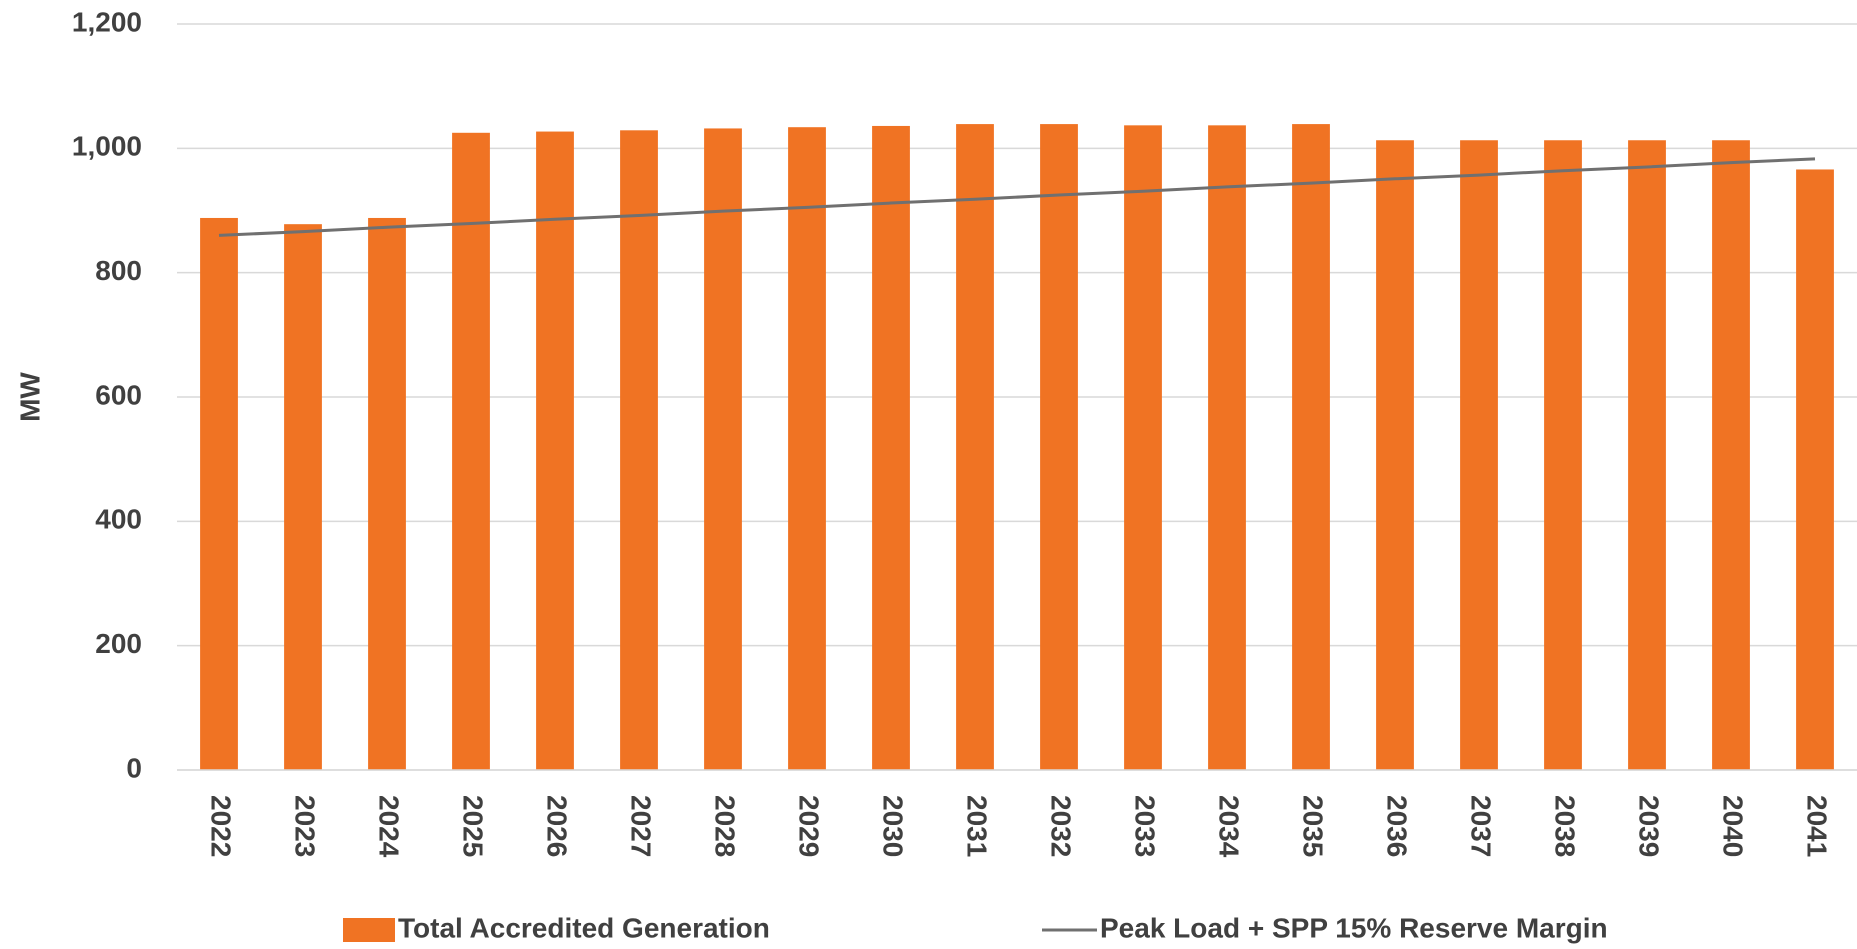 This screenshot has height=949, width=1857. I want to click on x-tick-label: 2022, so click(221, 826).